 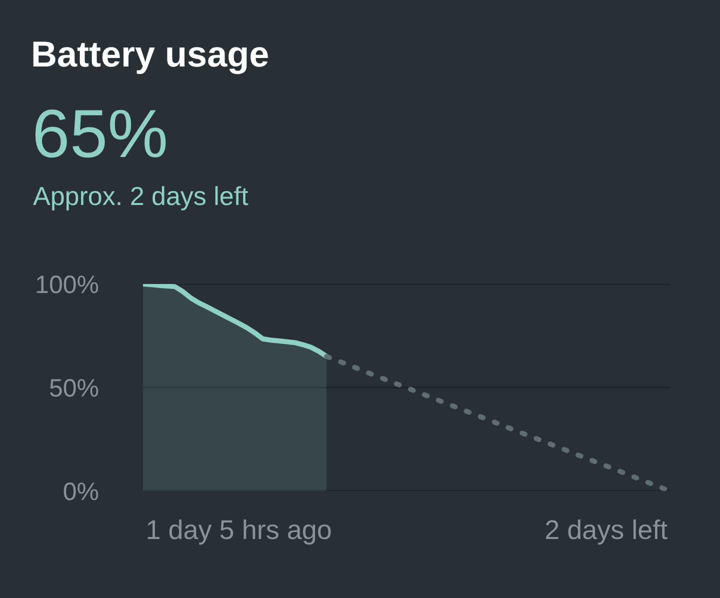 What do you see at coordinates (80, 492) in the screenshot?
I see `y-tick-label: 0%` at bounding box center [80, 492].